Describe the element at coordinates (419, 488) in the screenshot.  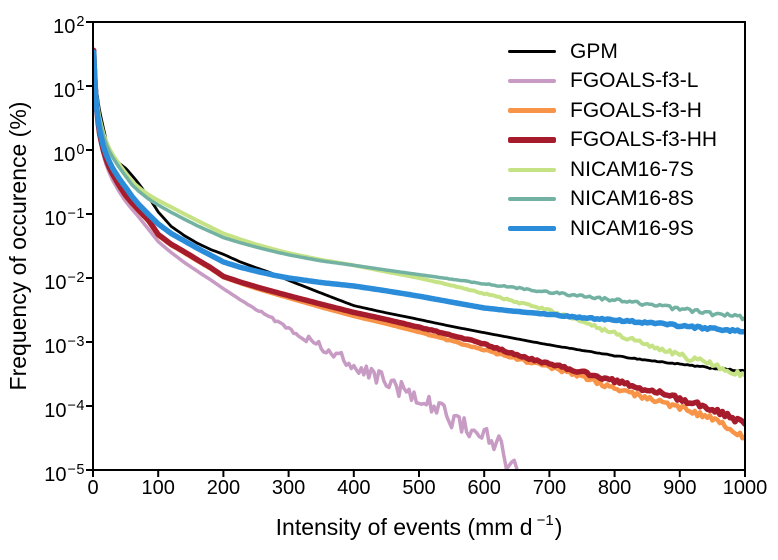
I see `x-tick-label: 500` at that location.